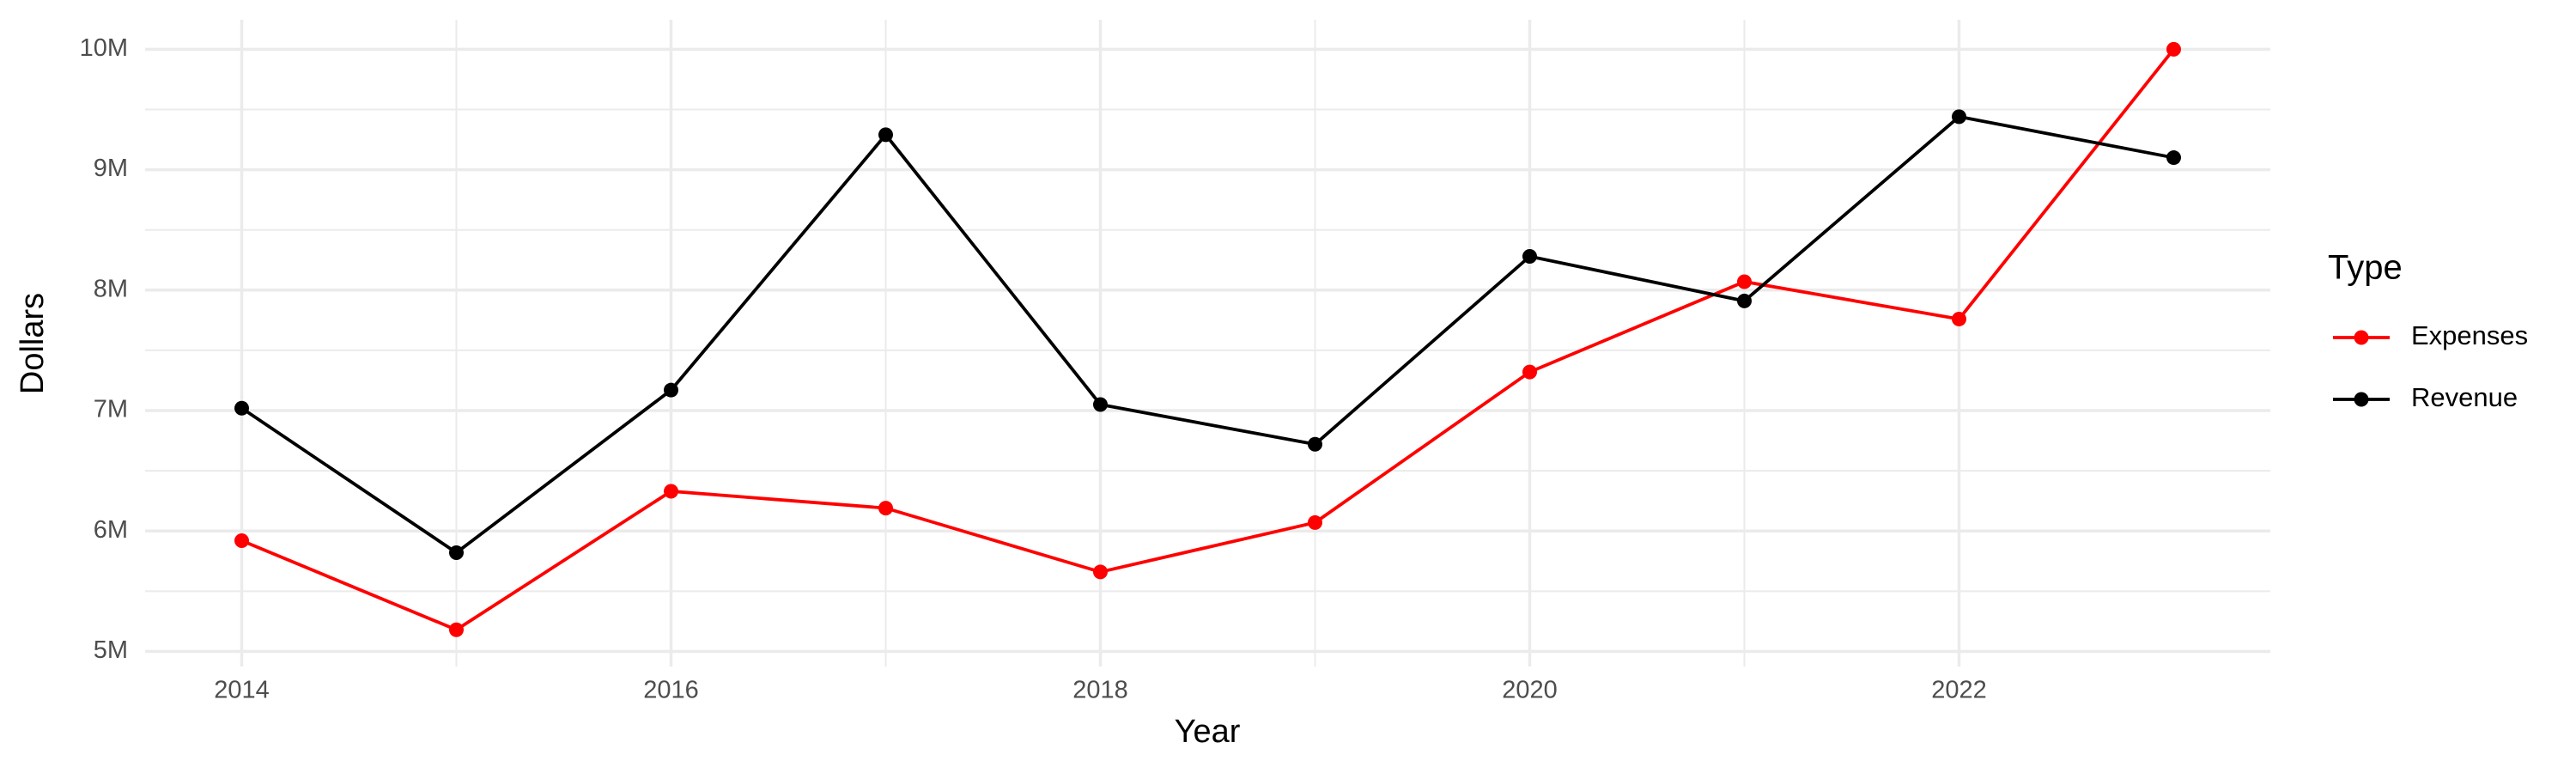 The height and width of the screenshot is (773, 2576). I want to click on x-tick-label: 2014, so click(242, 690).